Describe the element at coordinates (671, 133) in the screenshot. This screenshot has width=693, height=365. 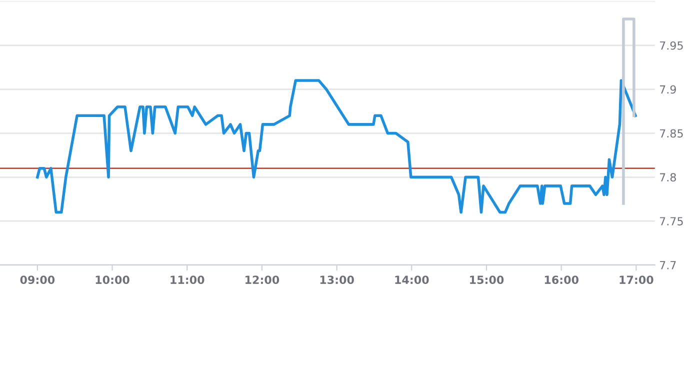
I see `y-tick-label: 7.85` at that location.